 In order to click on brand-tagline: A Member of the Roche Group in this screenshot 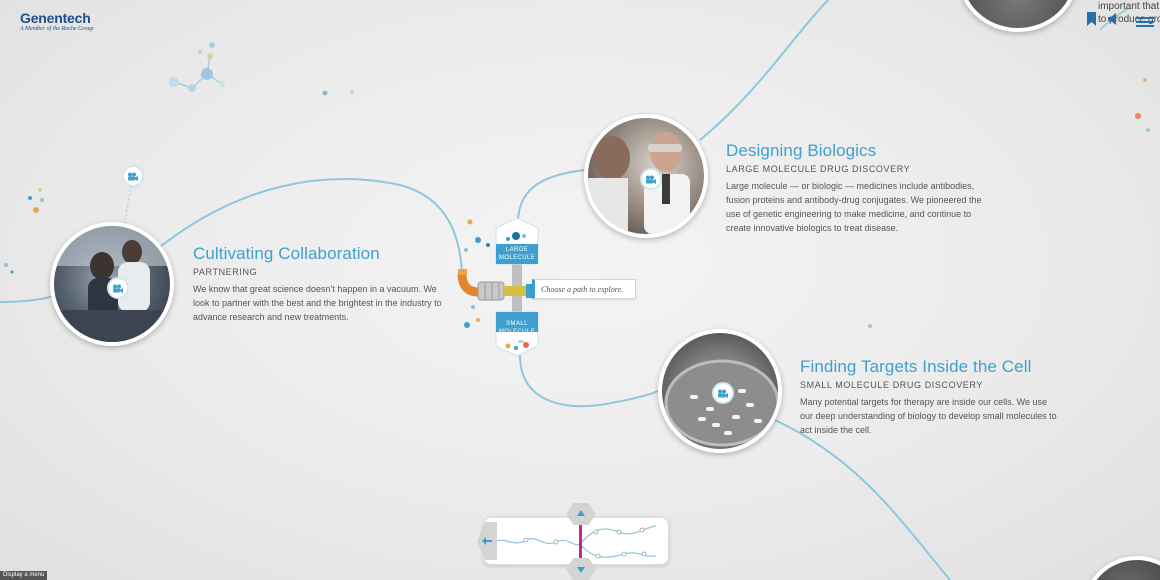, I will do `click(57, 29)`.